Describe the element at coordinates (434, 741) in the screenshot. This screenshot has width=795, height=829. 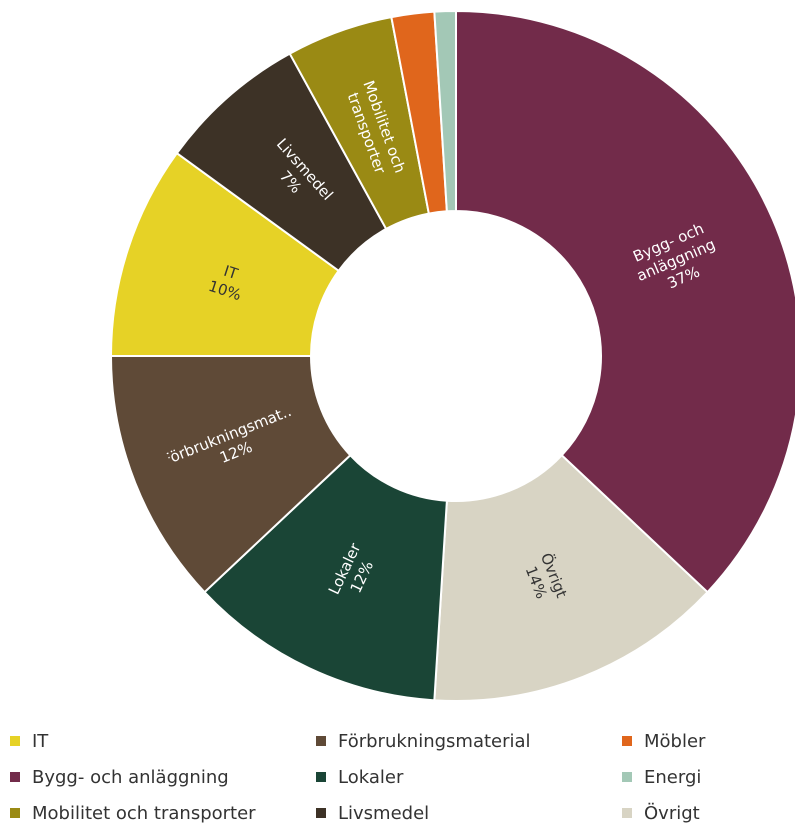
I see `legend-label: Förbrukningsmaterial` at that location.